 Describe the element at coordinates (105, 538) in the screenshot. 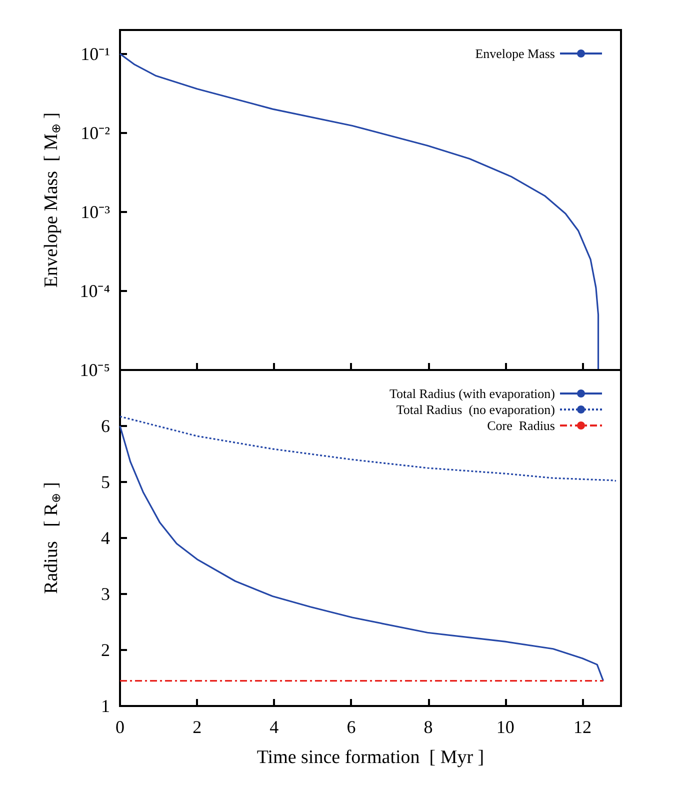

I see `y-tick-label: 4` at that location.